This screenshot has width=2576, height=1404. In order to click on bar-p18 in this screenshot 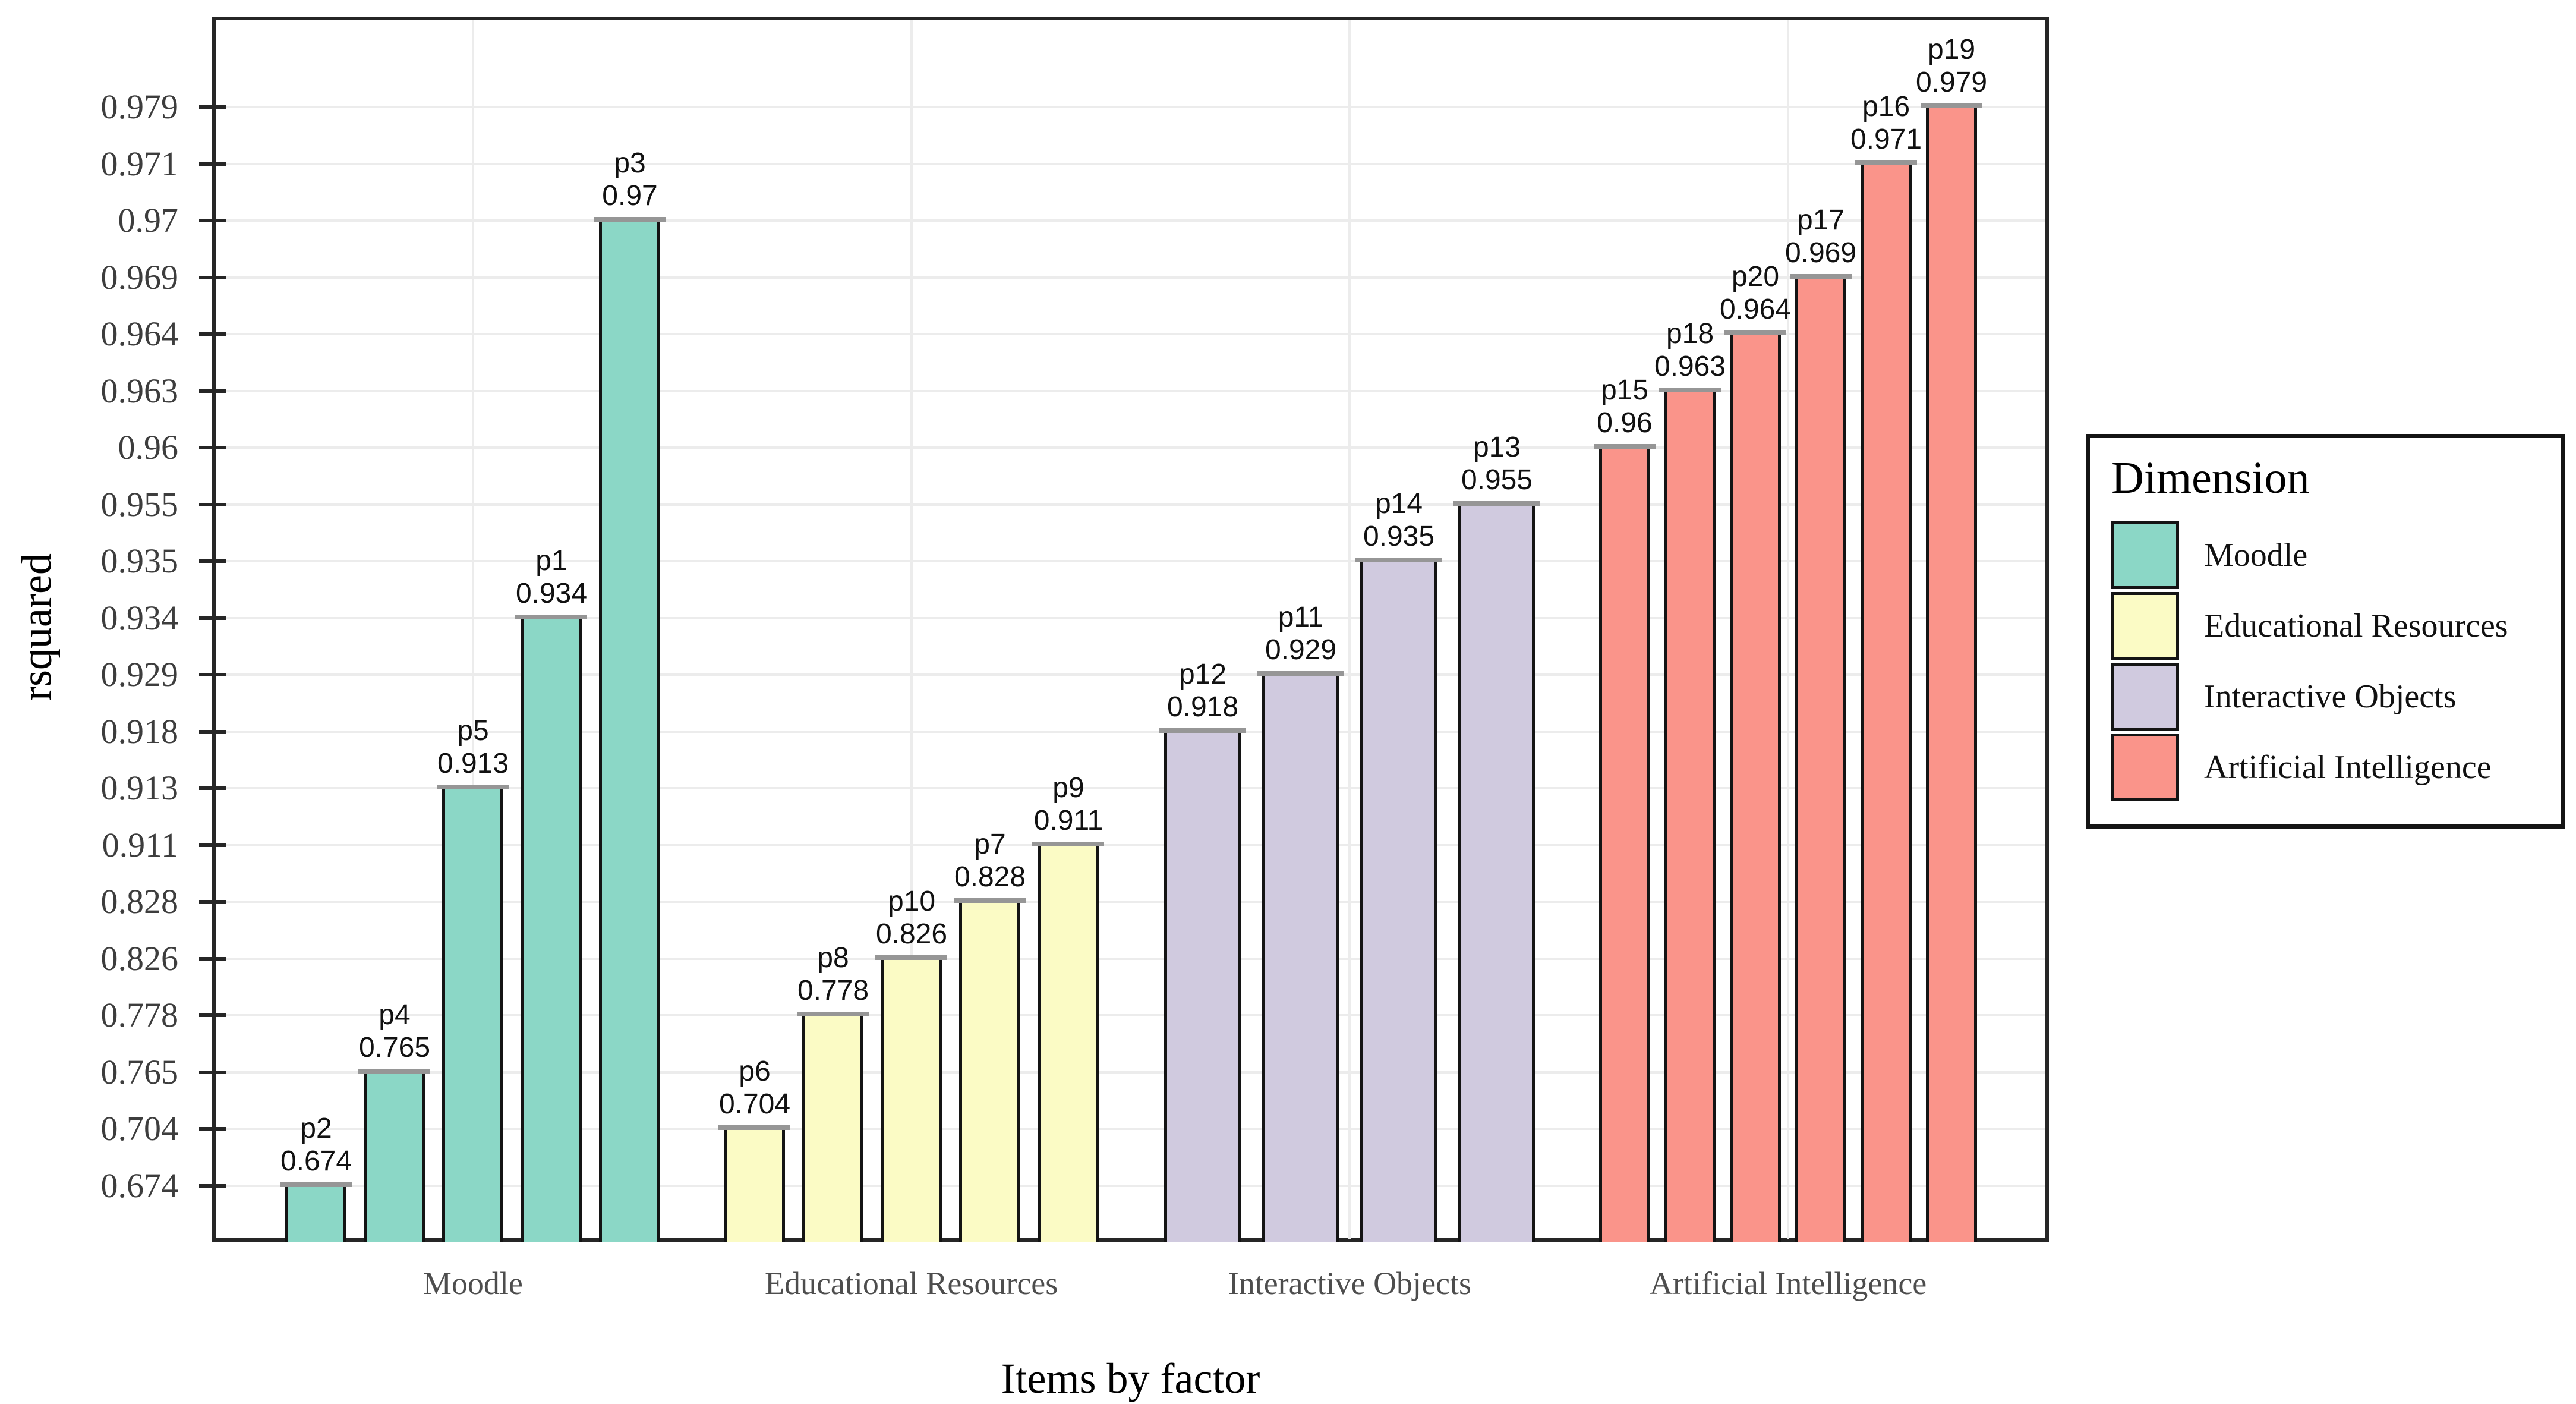, I will do `click(1690, 817)`.